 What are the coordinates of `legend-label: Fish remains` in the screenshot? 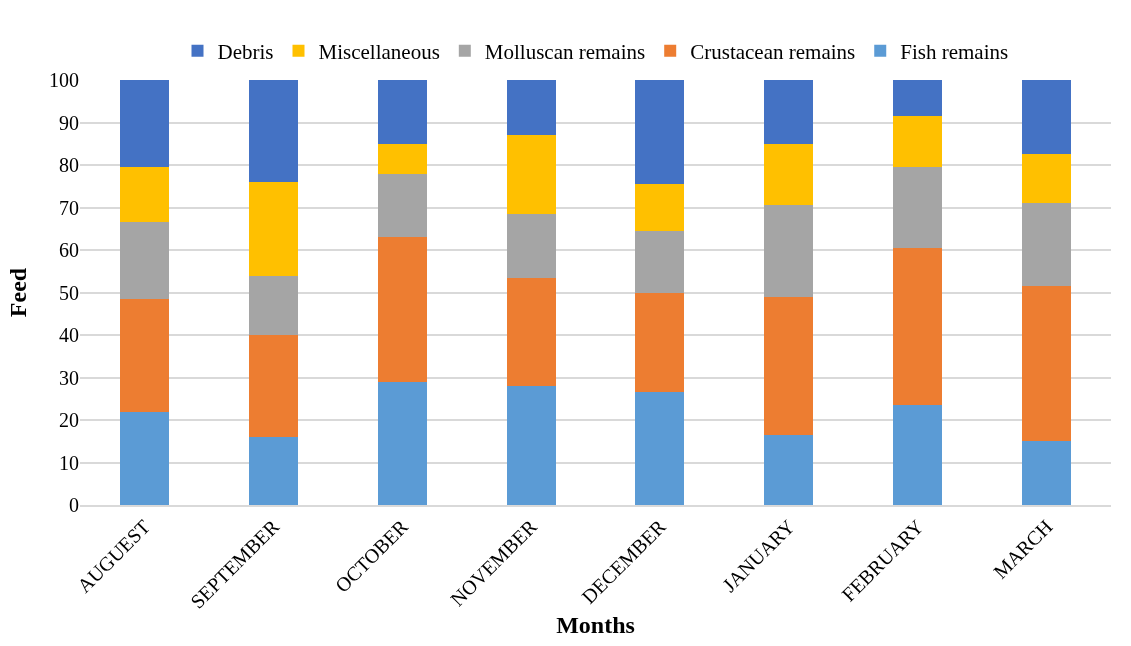 It's located at (954, 51).